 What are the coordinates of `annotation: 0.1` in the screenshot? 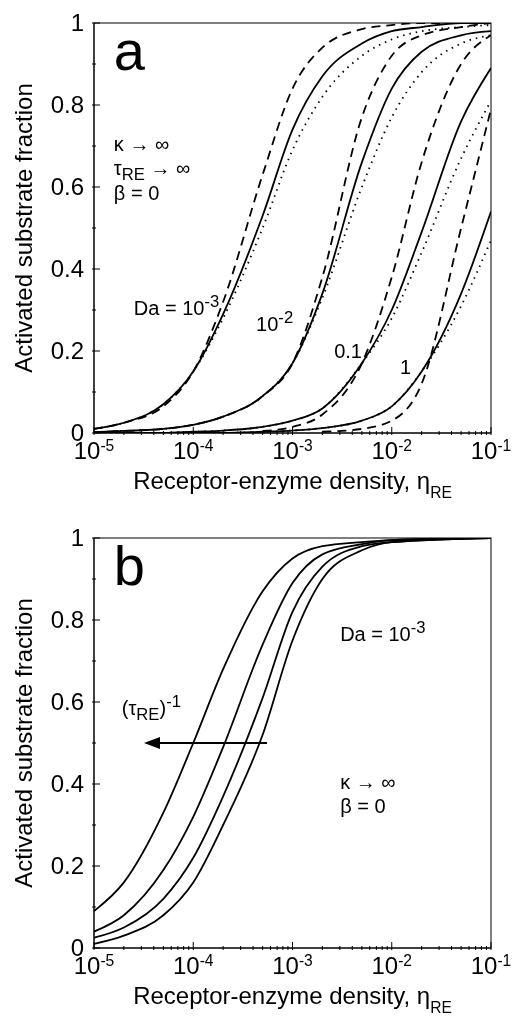 It's located at (348, 351).